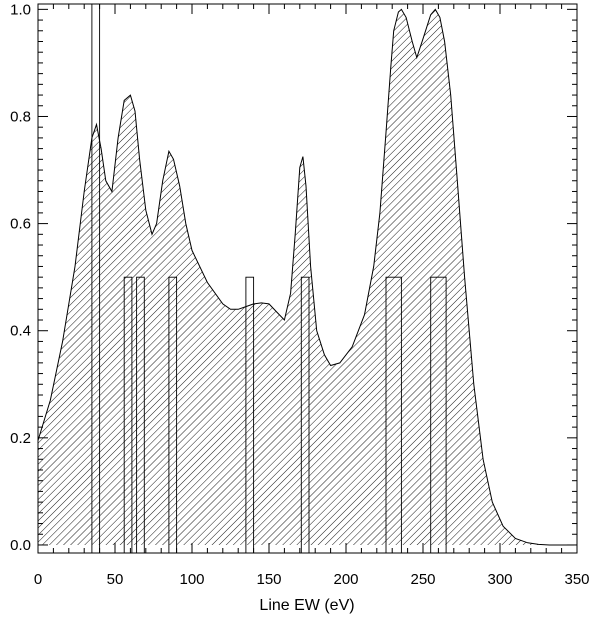 This screenshot has height=622, width=600. Describe the element at coordinates (306, 605) in the screenshot. I see `x-axis-title: Line EW (eV)` at that location.